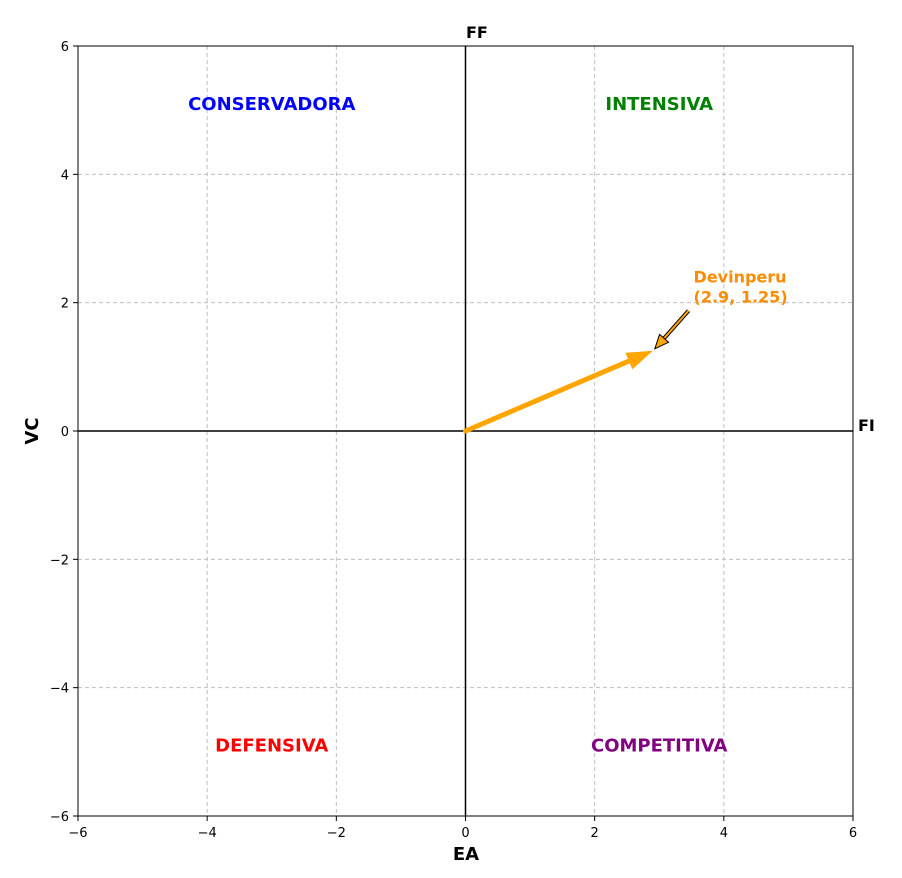 This screenshot has width=902, height=878. I want to click on y-axis-title: VC, so click(32, 430).